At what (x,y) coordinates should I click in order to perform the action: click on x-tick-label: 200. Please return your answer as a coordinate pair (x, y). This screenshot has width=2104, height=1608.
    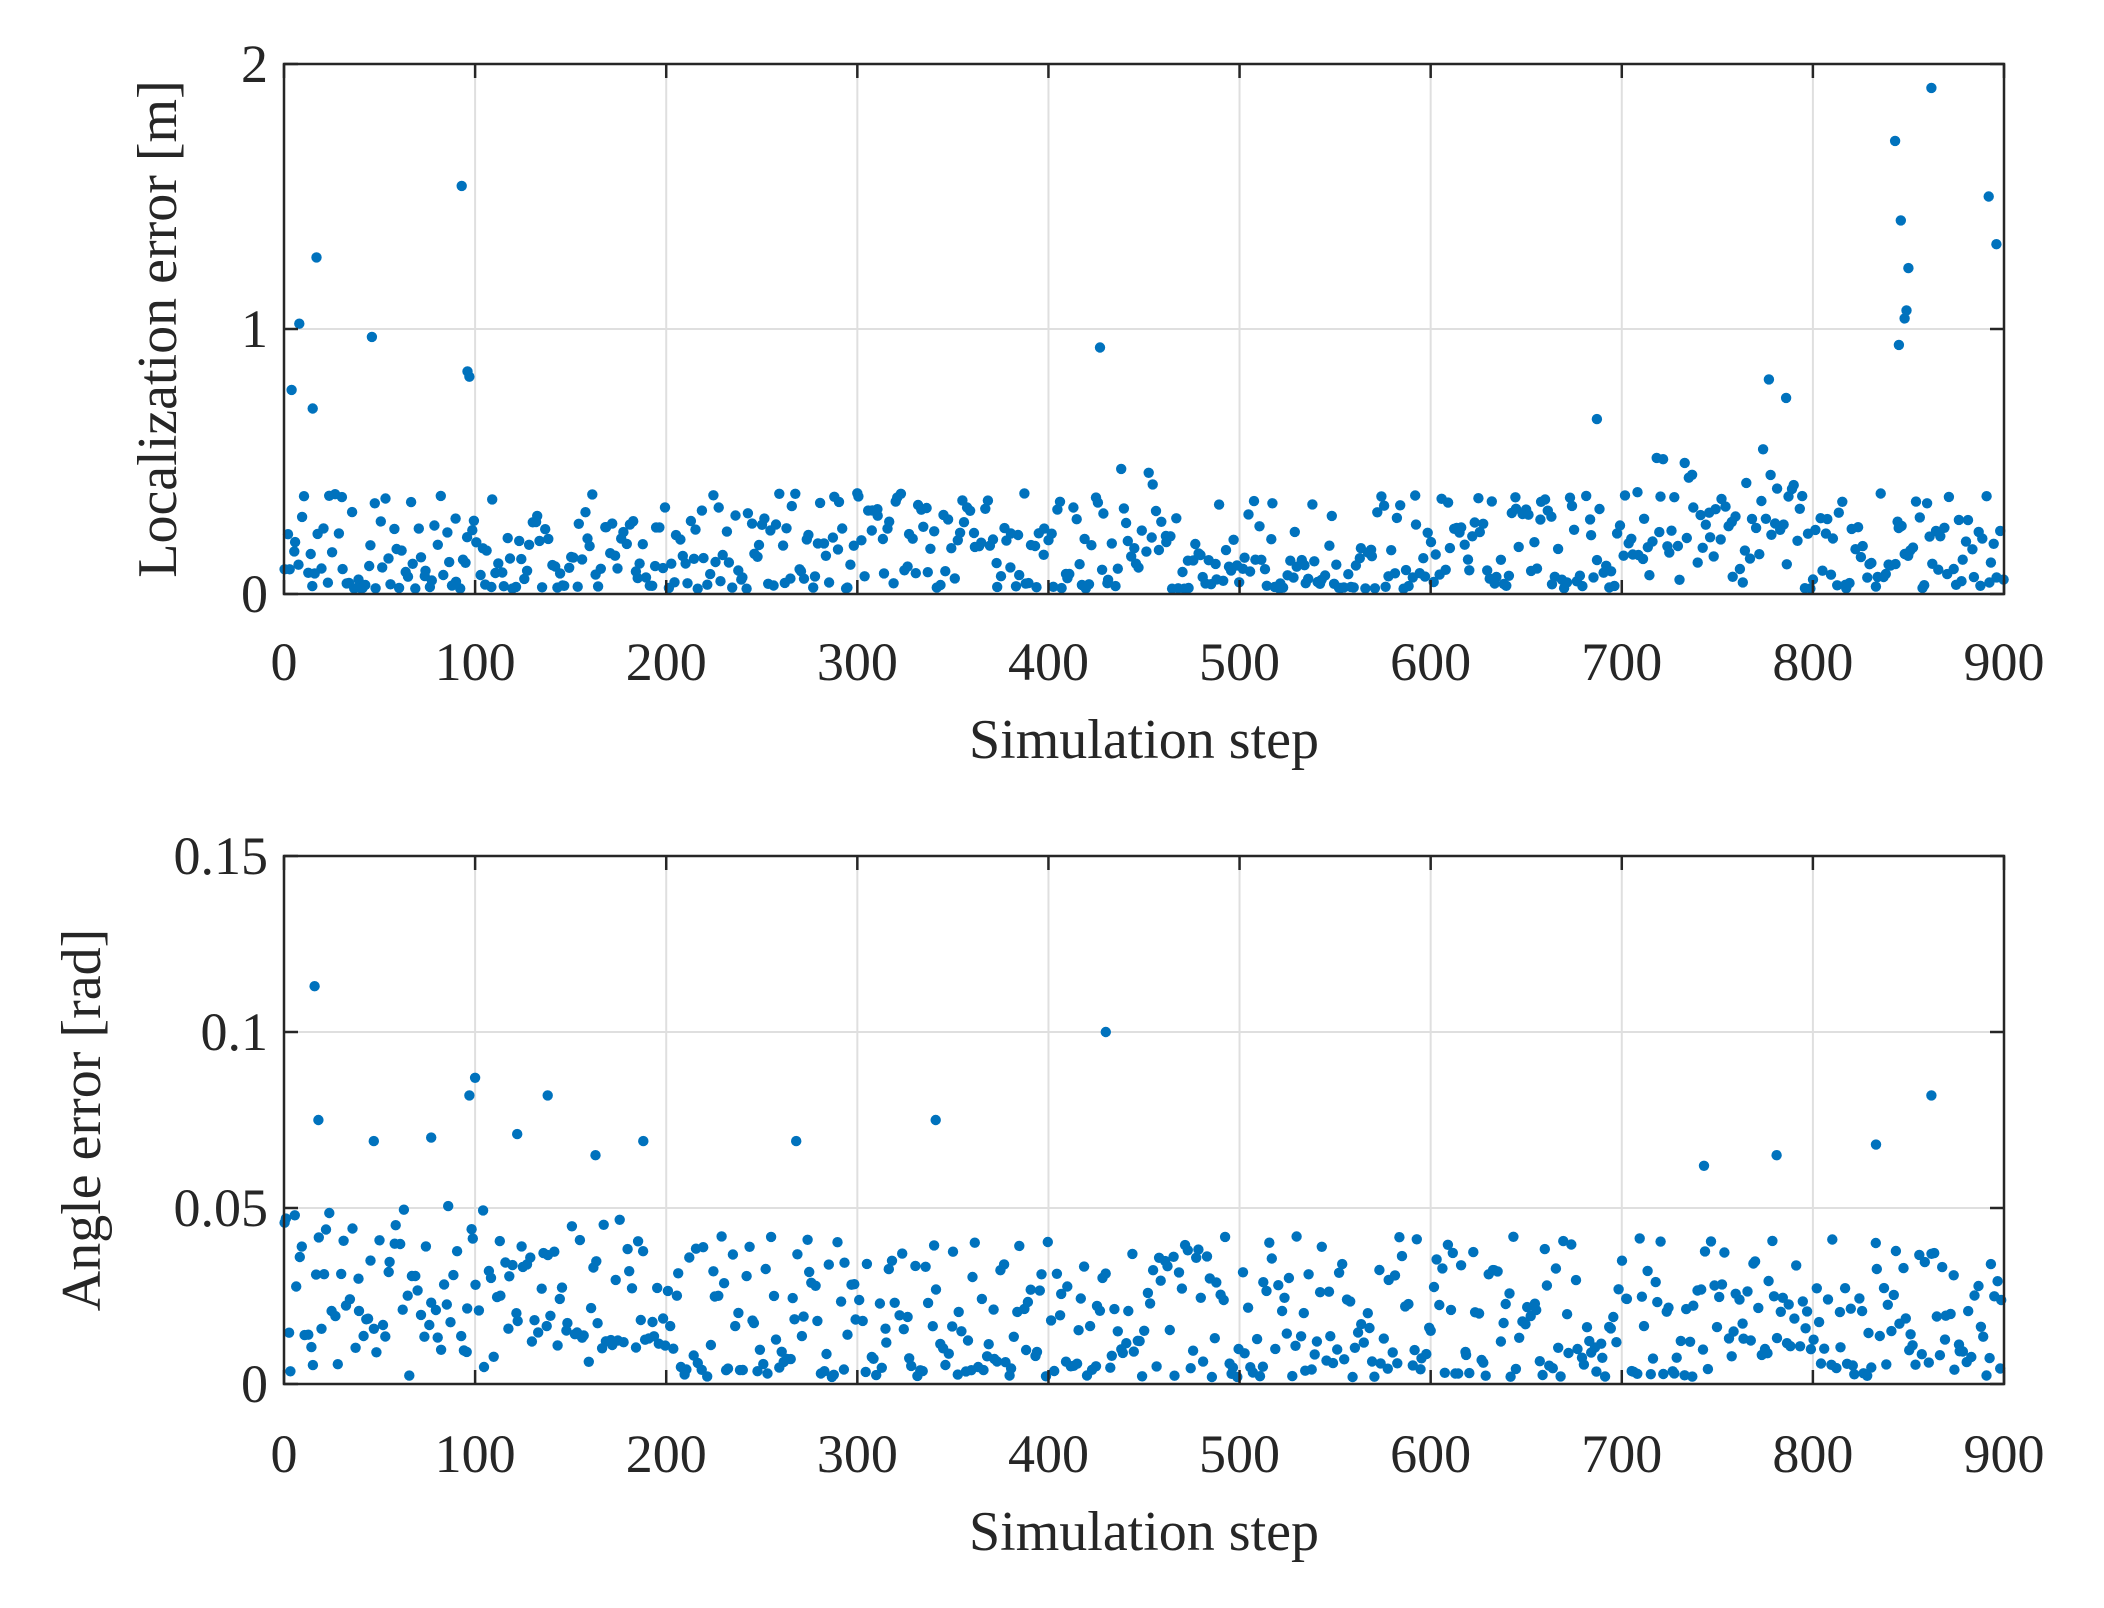
    Looking at the image, I should click on (666, 1454).